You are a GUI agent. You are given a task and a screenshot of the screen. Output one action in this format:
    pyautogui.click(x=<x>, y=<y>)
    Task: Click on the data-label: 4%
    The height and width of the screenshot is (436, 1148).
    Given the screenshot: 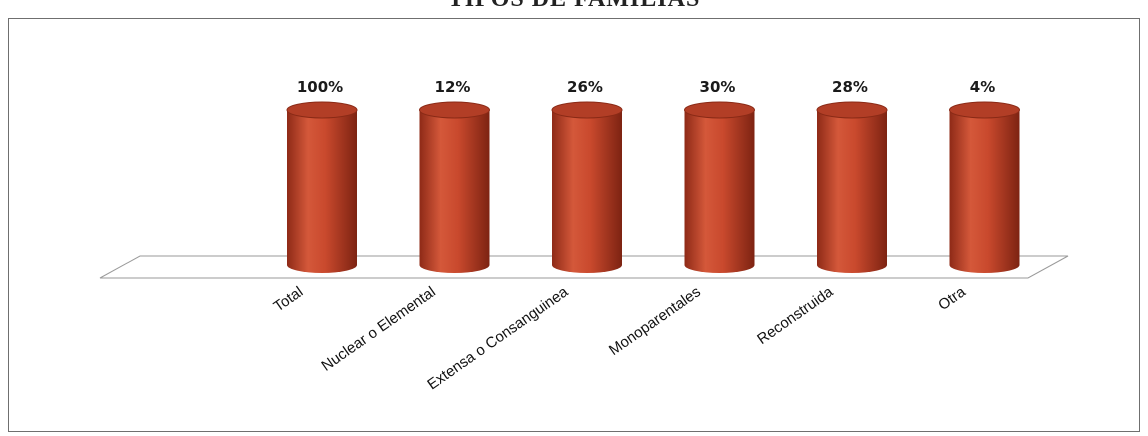 What is the action you would take?
    pyautogui.click(x=982, y=87)
    